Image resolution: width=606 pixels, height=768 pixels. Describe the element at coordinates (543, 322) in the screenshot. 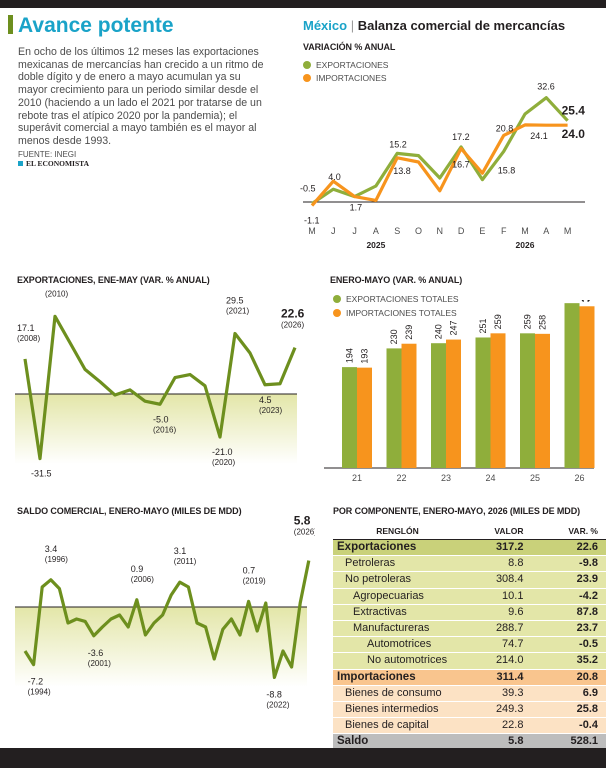

I see `bar-value-label: 258` at that location.